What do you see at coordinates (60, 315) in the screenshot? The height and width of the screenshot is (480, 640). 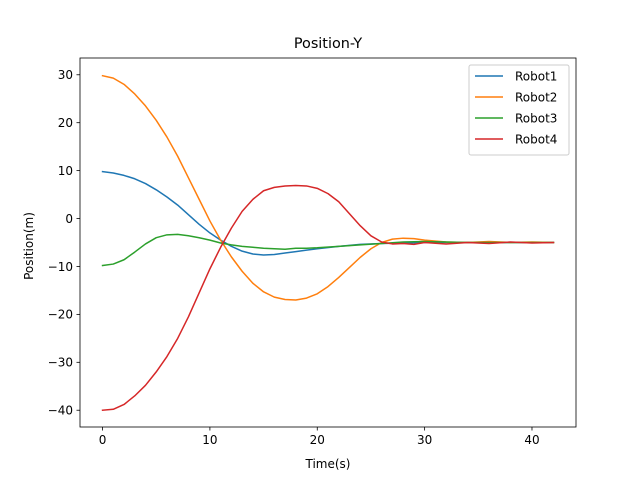 I see `y-tick-label: −20` at bounding box center [60, 315].